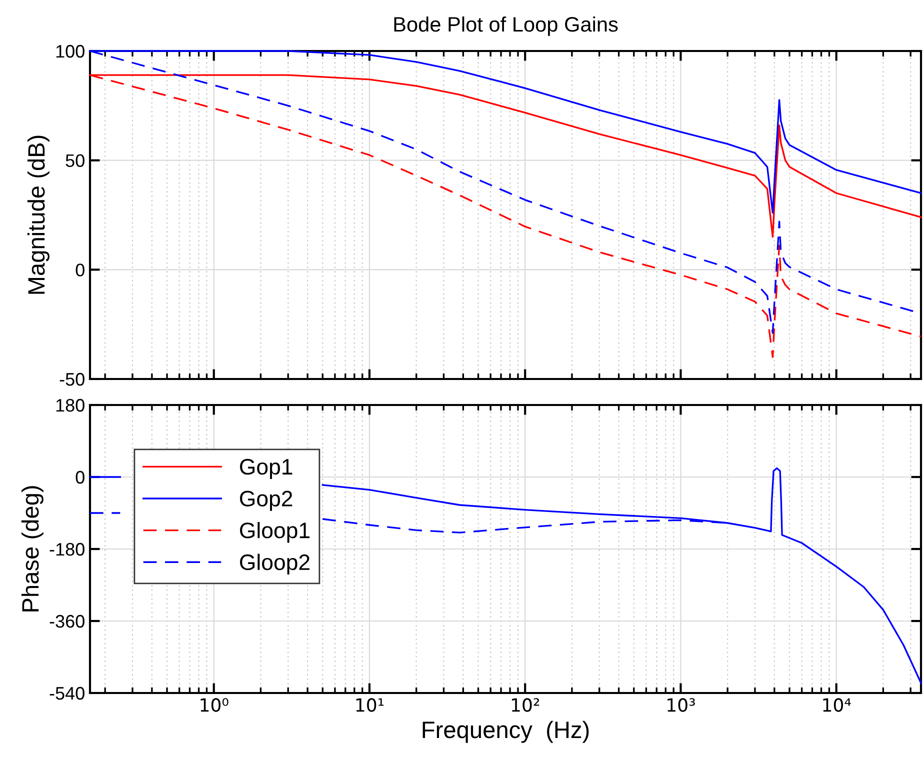 Image resolution: width=923 pixels, height=767 pixels. I want to click on legend-label: Gloop1, so click(275, 532).